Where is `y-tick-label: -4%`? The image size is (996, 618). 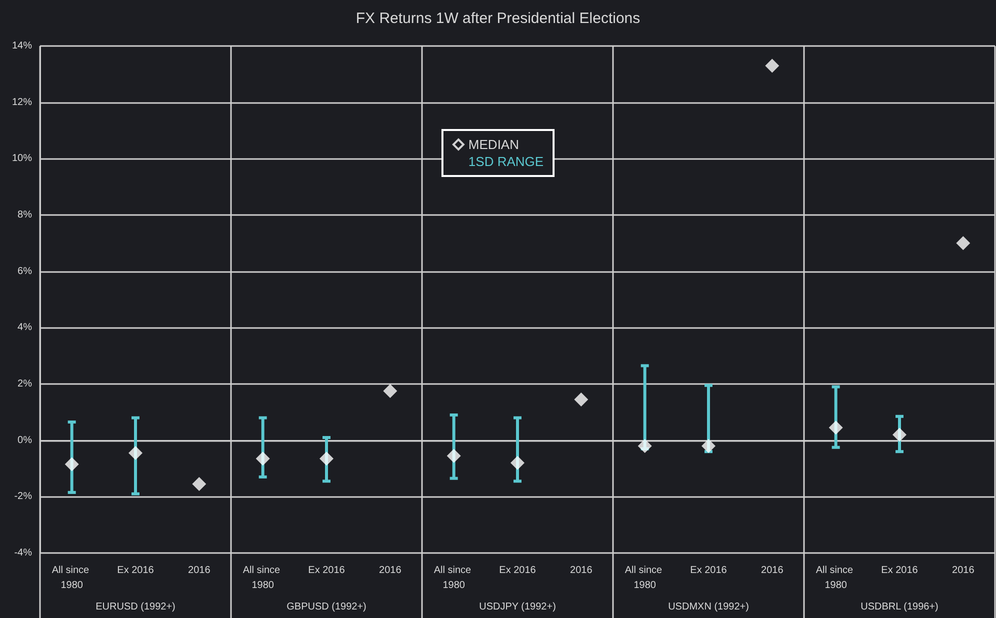
y-tick-label: -4% is located at coordinates (23, 553).